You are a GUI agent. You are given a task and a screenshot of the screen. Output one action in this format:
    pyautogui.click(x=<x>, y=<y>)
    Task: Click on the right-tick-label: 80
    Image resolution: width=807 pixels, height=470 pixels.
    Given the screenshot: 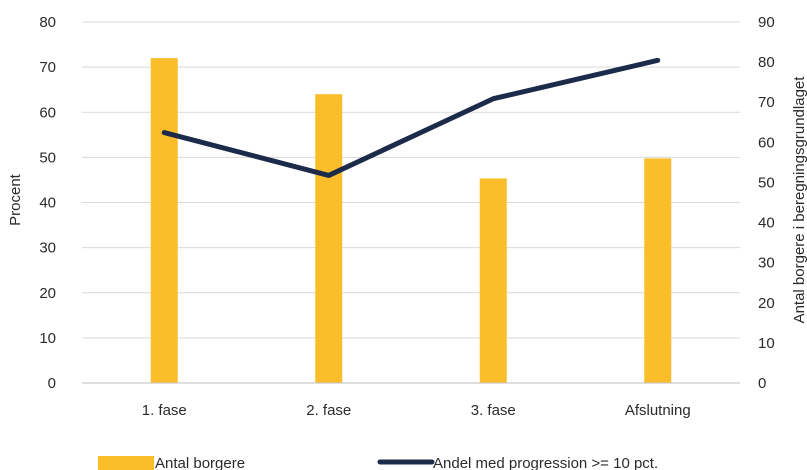 What is the action you would take?
    pyautogui.click(x=766, y=62)
    